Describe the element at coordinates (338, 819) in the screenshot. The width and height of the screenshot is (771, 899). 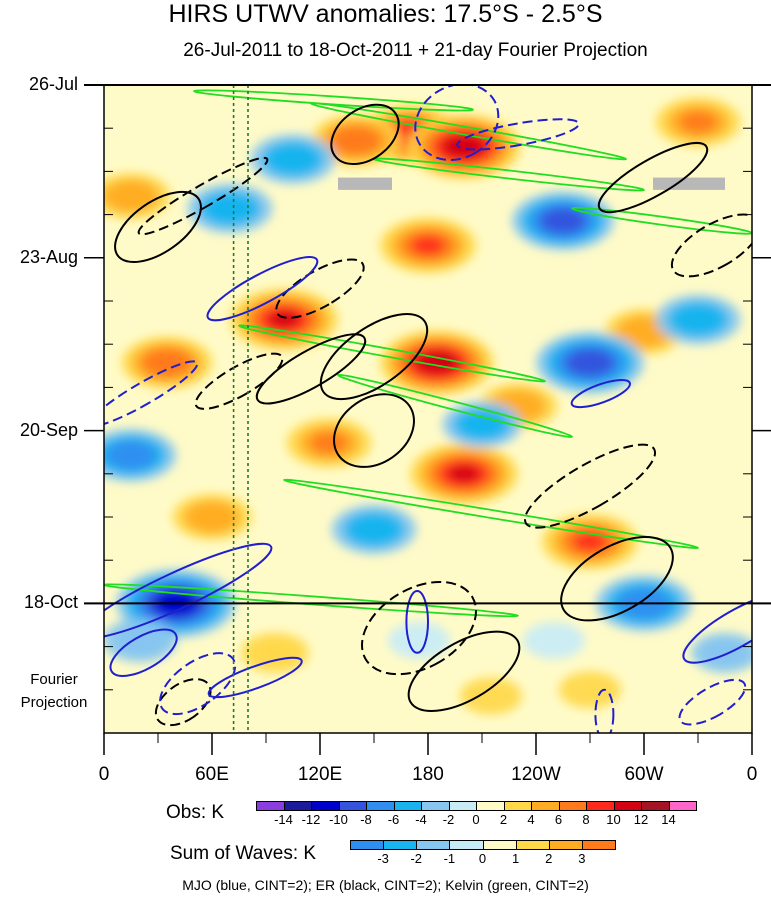
I see `obs-ticks-label-2: -10` at that location.